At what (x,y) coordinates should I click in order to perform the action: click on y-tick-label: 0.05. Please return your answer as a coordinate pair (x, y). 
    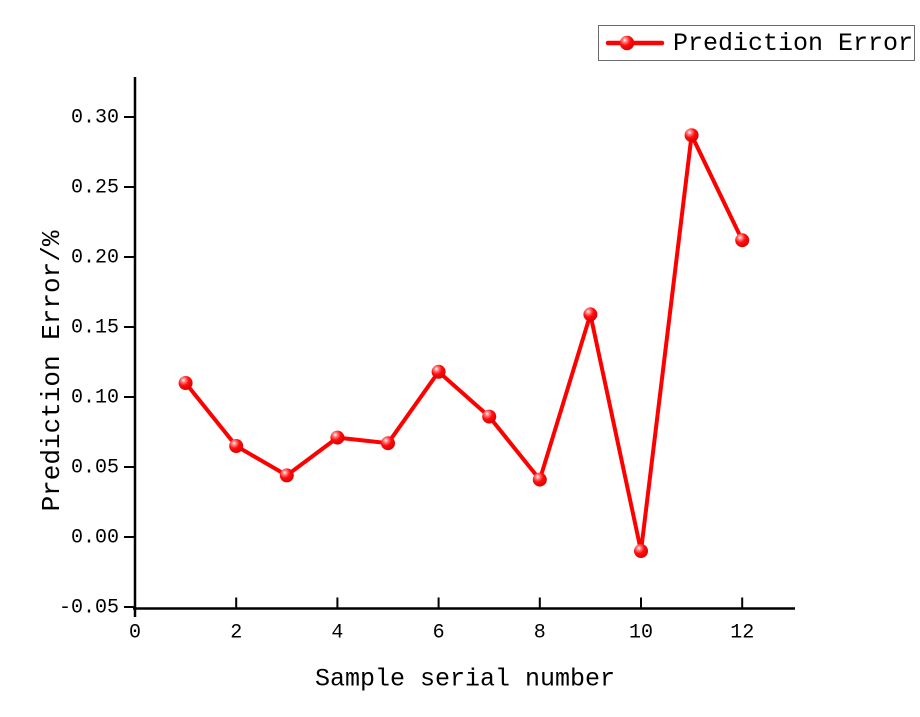
    Looking at the image, I should click on (95, 468).